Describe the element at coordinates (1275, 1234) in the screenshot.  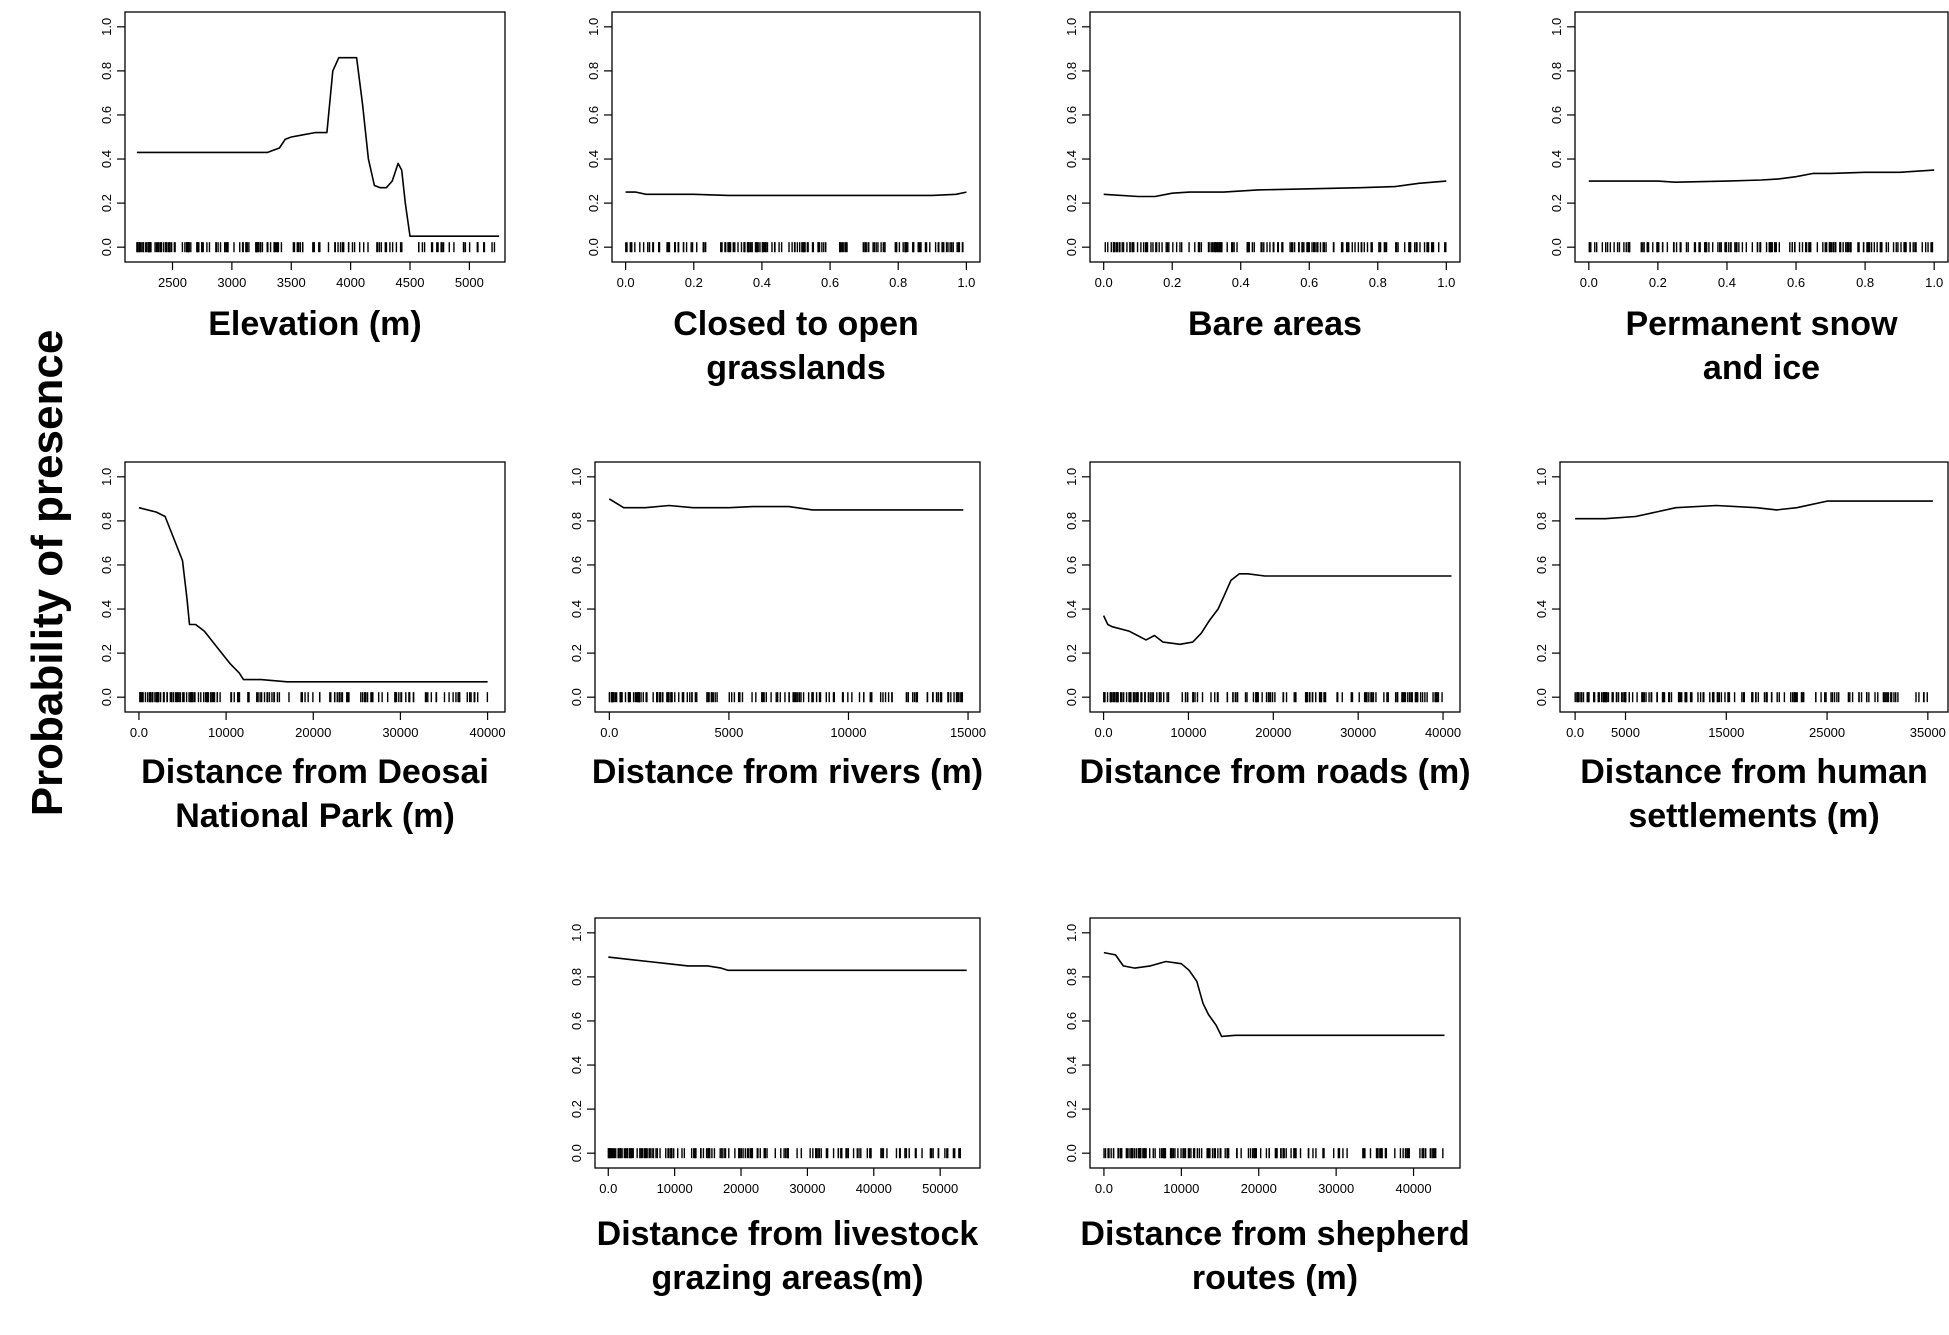
I see `panel-title-line: Distance from shepherd` at that location.